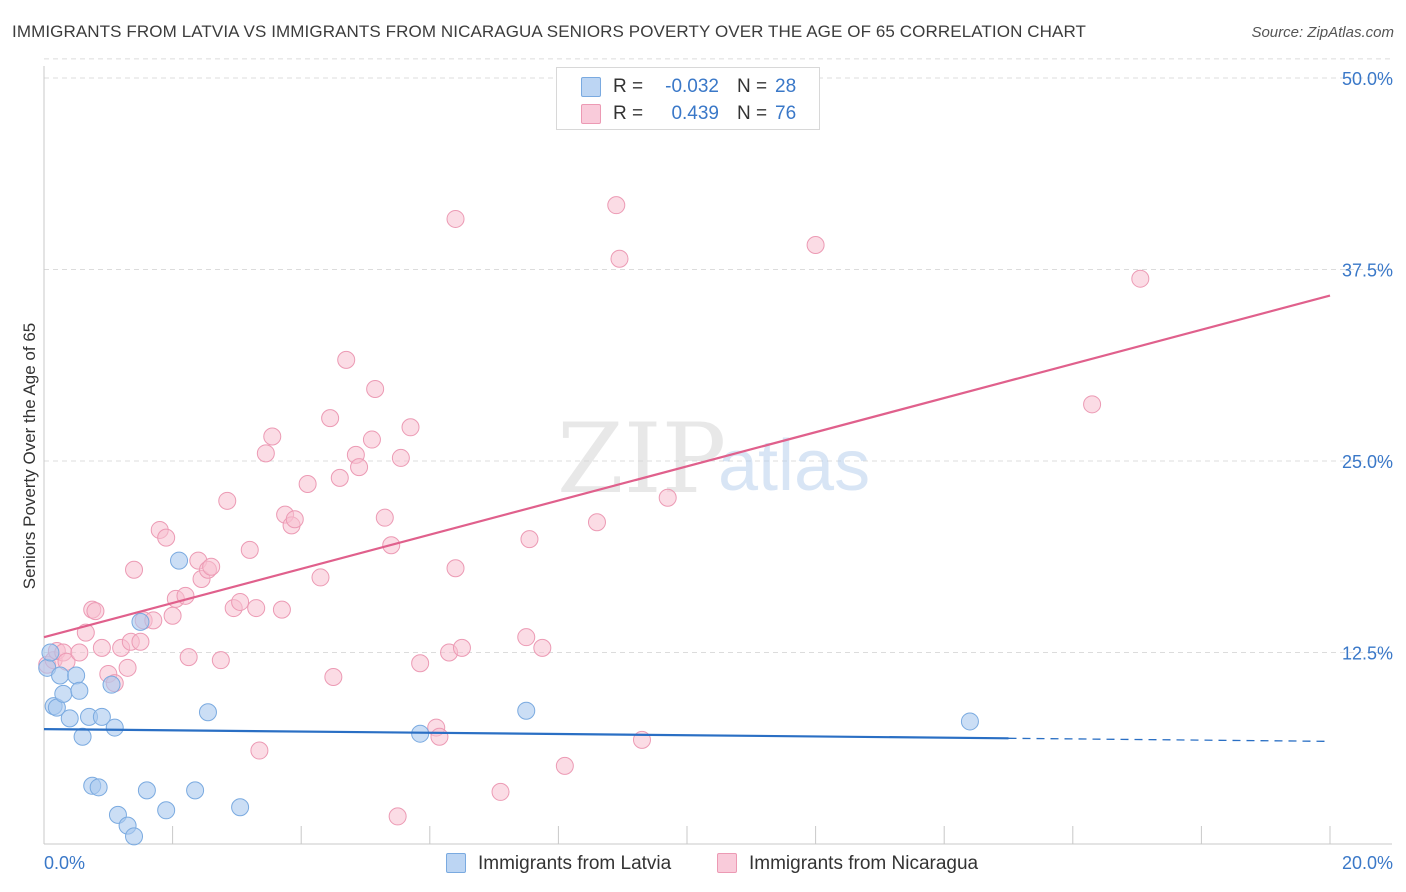  What do you see at coordinates (628, 86) in the screenshot?
I see `legend-r-label-latvia: R =` at bounding box center [628, 86].